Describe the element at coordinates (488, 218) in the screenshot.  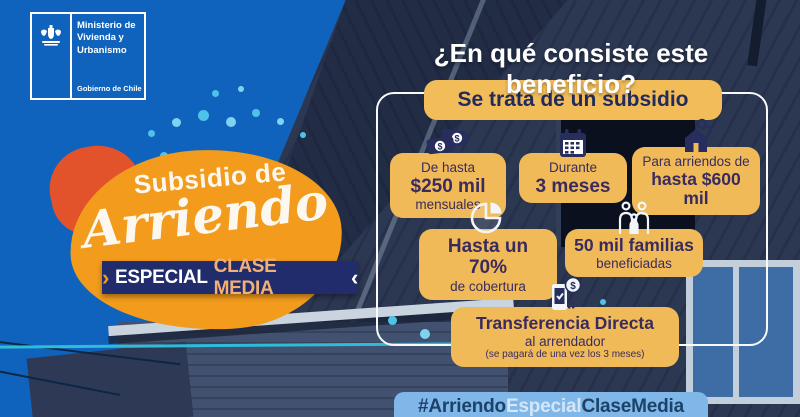
I see `pie-chart-icon` at that location.